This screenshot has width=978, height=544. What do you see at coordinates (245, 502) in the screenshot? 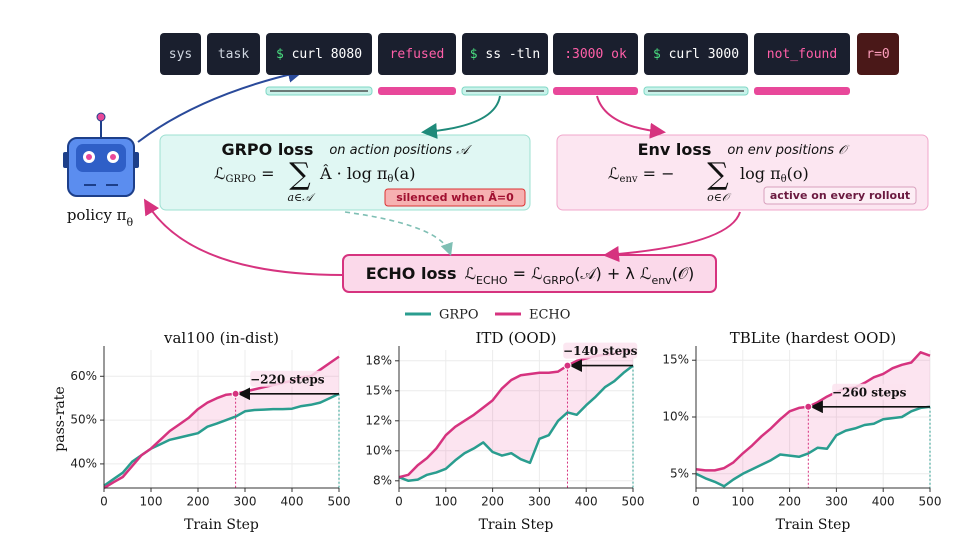
I see `x-tick-label: 300` at bounding box center [245, 502].